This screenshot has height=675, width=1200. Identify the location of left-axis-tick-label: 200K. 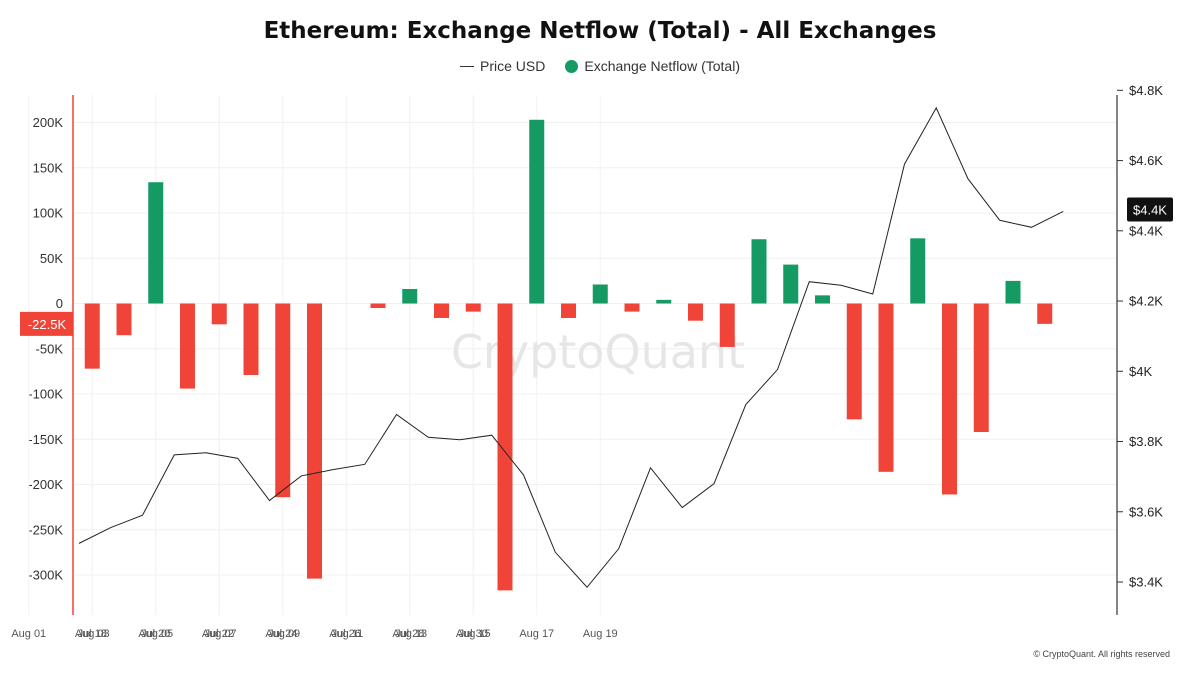
(48, 122).